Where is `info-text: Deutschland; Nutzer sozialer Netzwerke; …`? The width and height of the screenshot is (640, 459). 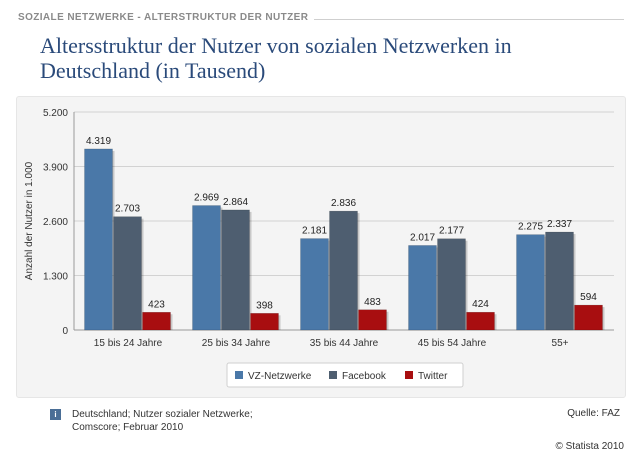 info-text: Deutschland; Nutzer sozialer Netzwerke; … is located at coordinates (202, 421).